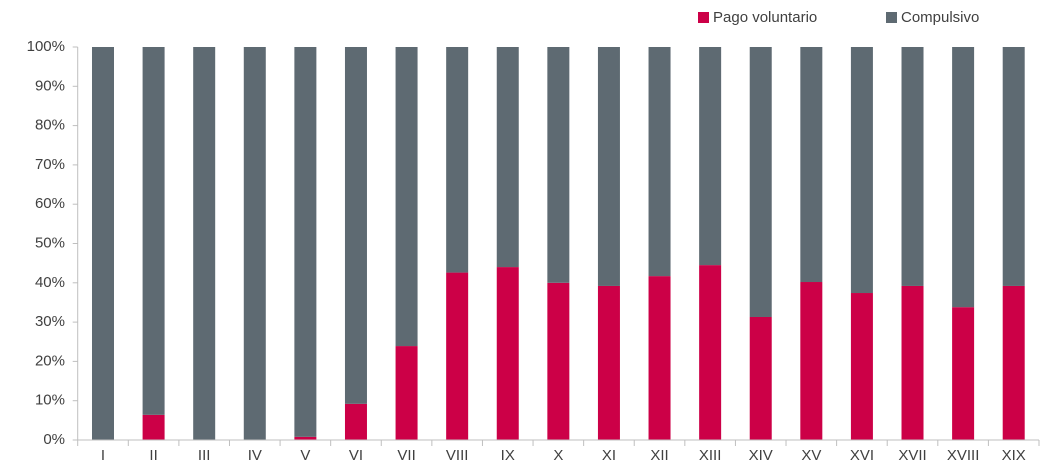 The height and width of the screenshot is (469, 1047). What do you see at coordinates (50, 85) in the screenshot?
I see `y-tick-label: 90%` at bounding box center [50, 85].